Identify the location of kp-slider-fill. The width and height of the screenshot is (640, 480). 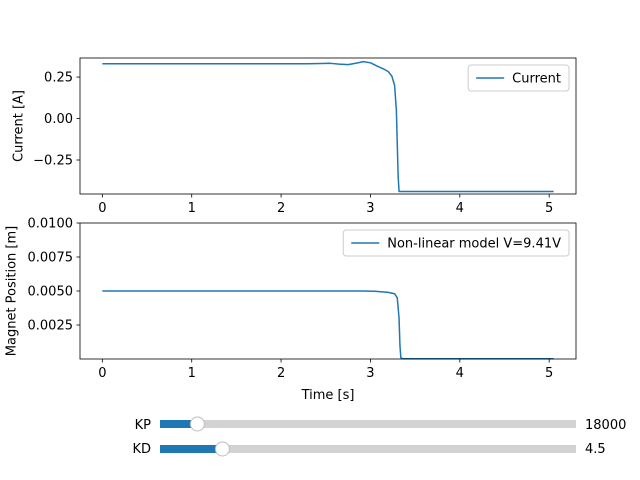
(179, 424).